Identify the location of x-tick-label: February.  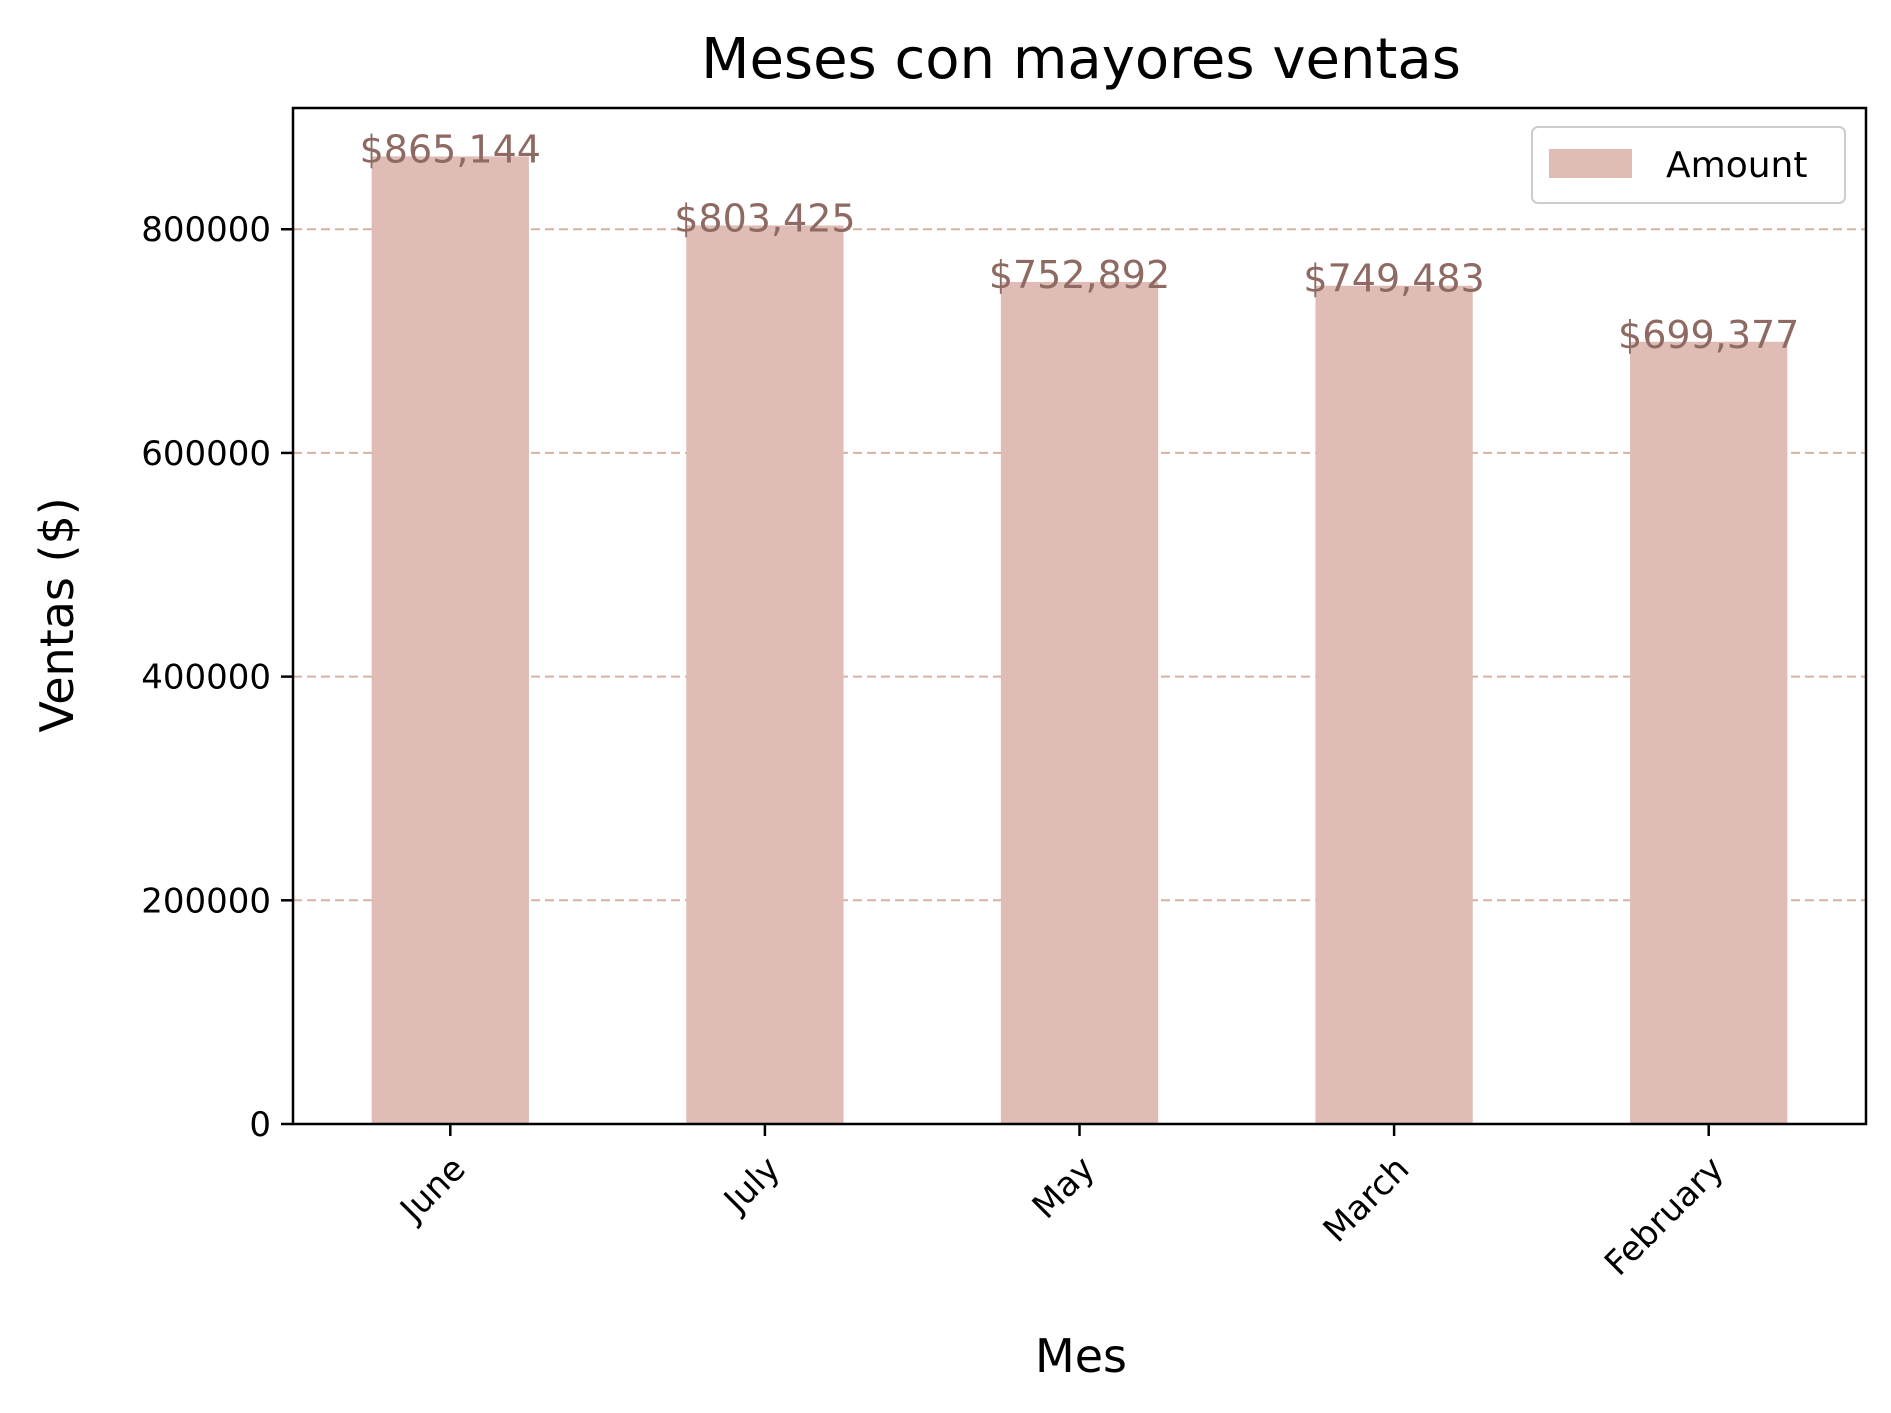
(1664, 1216).